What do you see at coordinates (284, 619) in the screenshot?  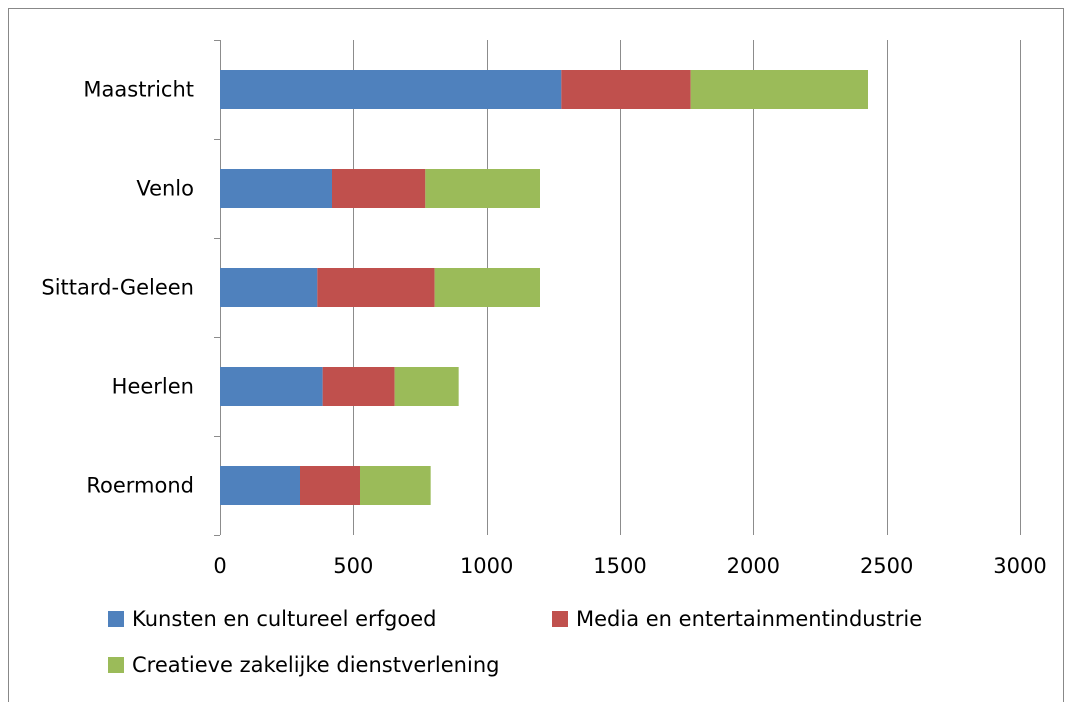 I see `legend-label: Kunsten en cultureel erfgoed` at bounding box center [284, 619].